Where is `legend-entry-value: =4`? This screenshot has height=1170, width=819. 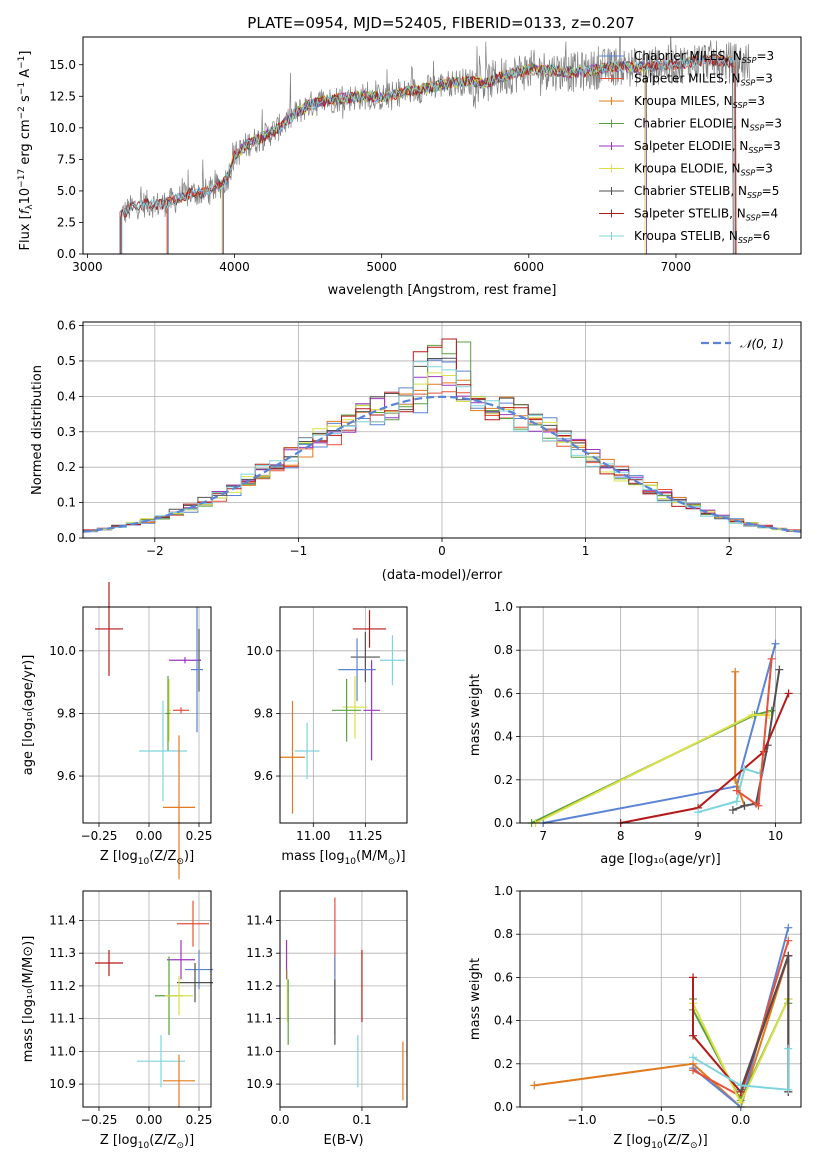 legend-entry-value: =4 is located at coordinates (769, 214).